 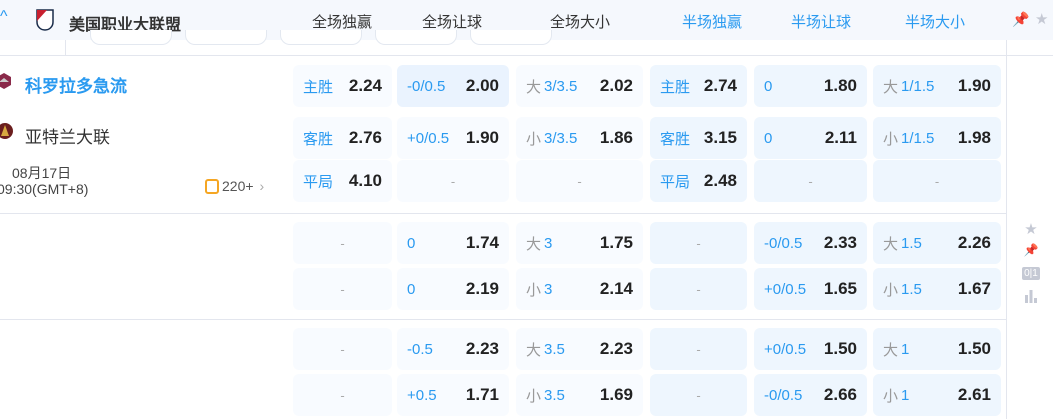 I want to click on odds-cell: 客胜 3.15, so click(x=698, y=138).